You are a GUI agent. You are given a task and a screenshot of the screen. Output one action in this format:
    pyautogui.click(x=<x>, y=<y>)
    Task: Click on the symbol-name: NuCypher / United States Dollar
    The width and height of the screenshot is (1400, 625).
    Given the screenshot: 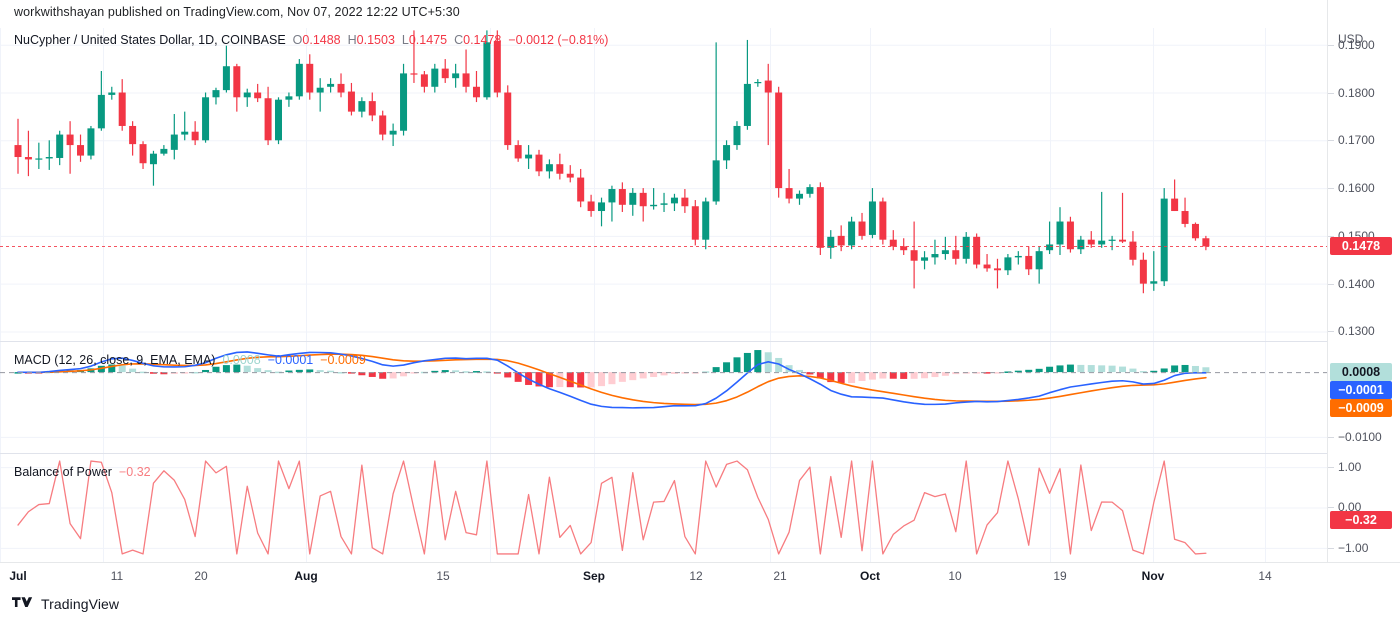 What is the action you would take?
    pyautogui.click(x=103, y=40)
    